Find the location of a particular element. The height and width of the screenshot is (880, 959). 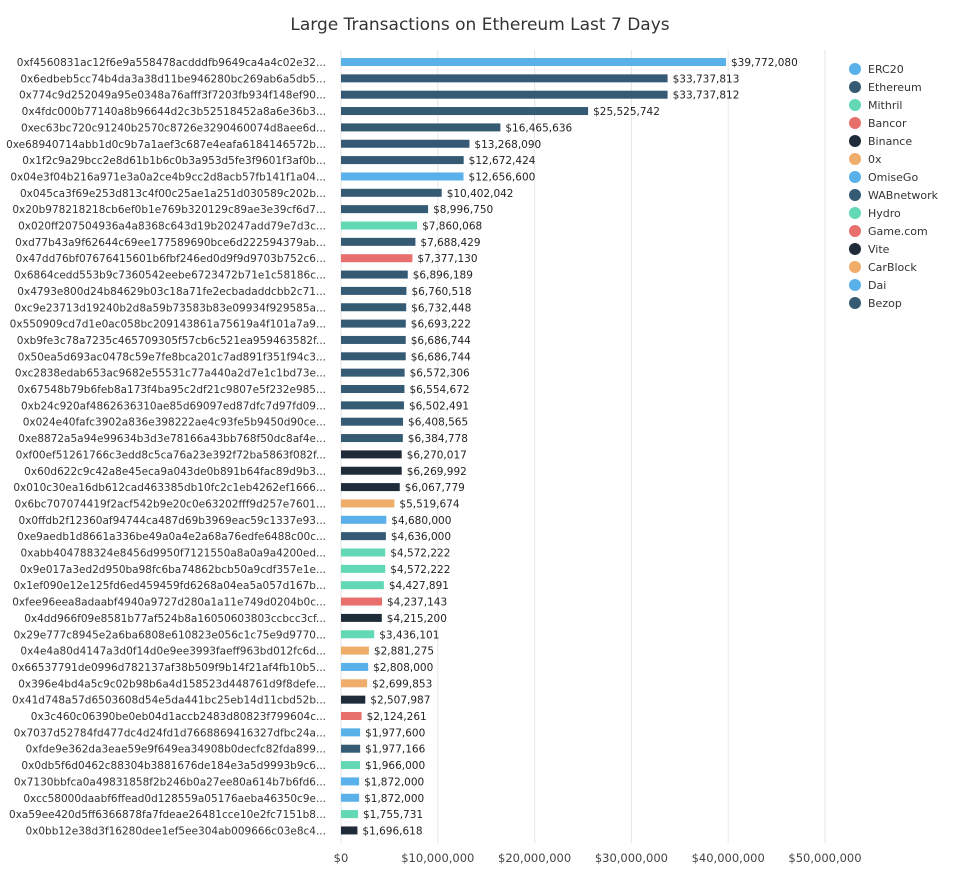

legend-label: Vite is located at coordinates (879, 249).